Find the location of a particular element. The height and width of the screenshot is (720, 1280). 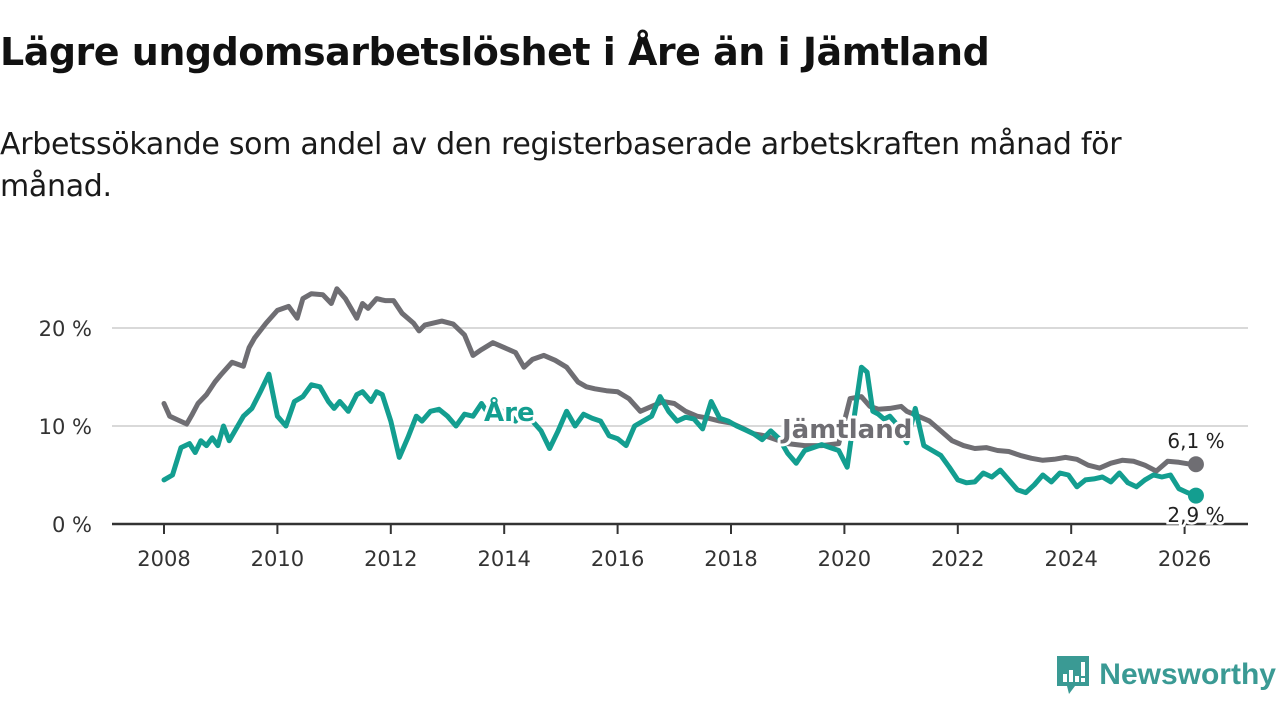

y-tick-label: 20 % is located at coordinates (65, 329).